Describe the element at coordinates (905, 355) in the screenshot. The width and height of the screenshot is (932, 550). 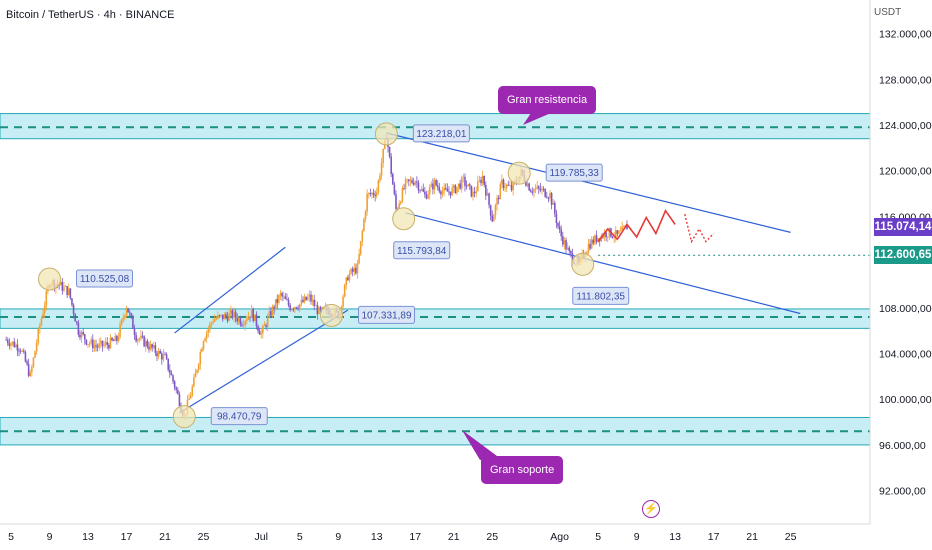
I see `price-tick-label: 104.000,00` at that location.